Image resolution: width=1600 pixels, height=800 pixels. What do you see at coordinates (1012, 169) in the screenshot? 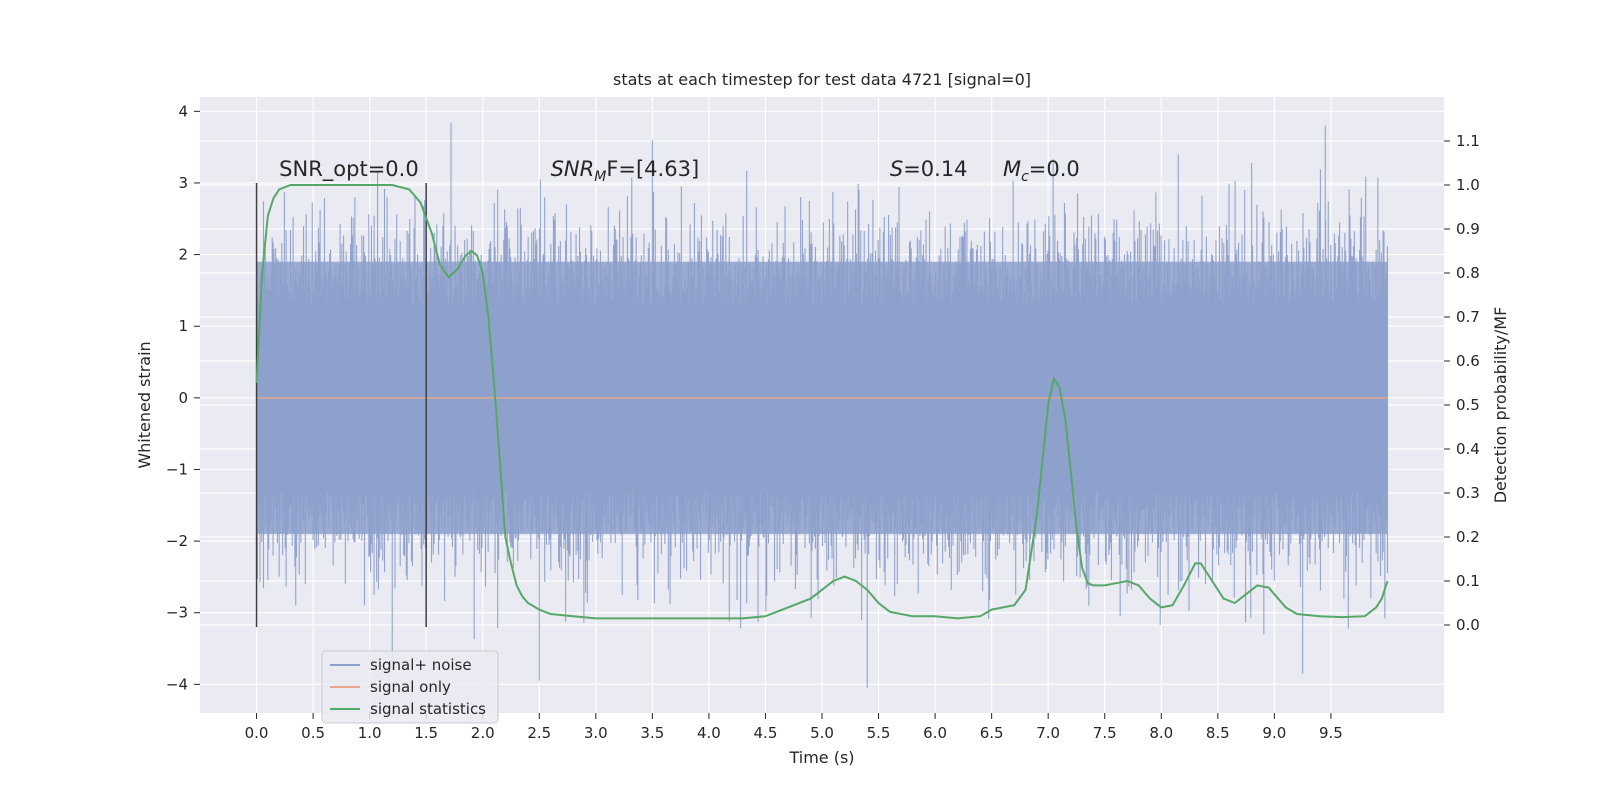
I see `annotation-mc-base: M` at bounding box center [1012, 169].